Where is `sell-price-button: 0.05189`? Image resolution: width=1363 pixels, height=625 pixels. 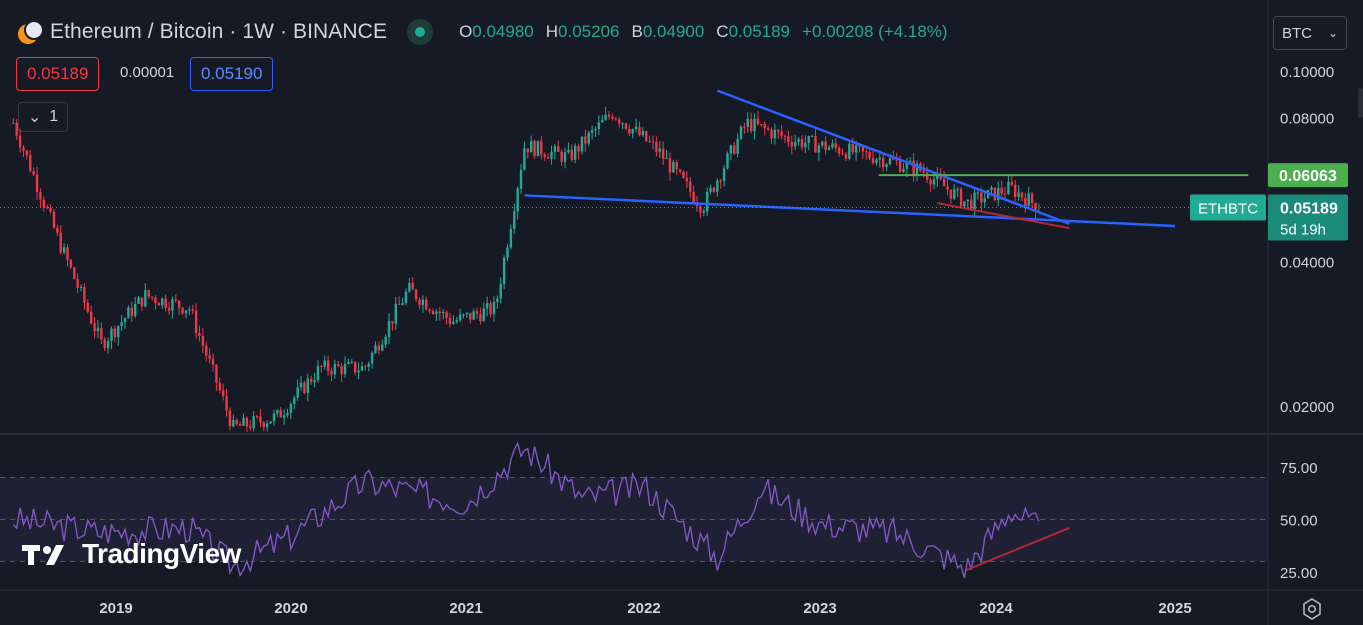 sell-price-button: 0.05189 is located at coordinates (58, 74).